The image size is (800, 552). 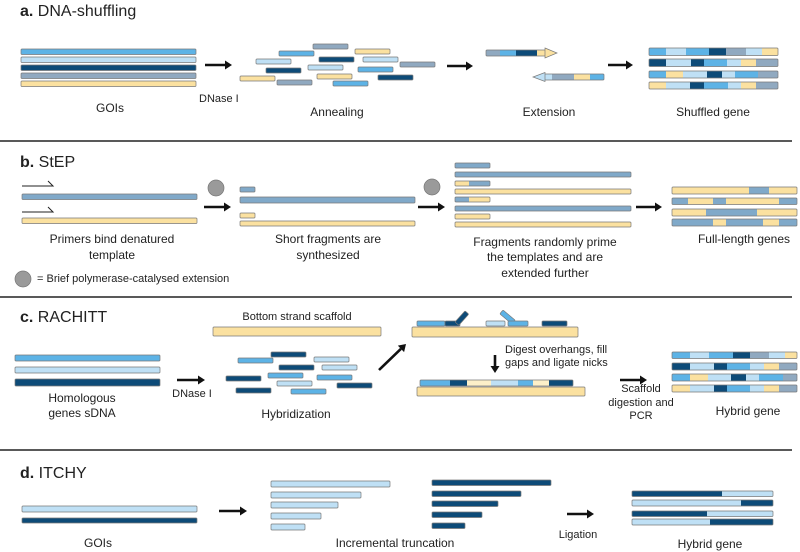 What do you see at coordinates (112, 239) in the screenshot?
I see `label-primers-line1: Primers bind denatured` at bounding box center [112, 239].